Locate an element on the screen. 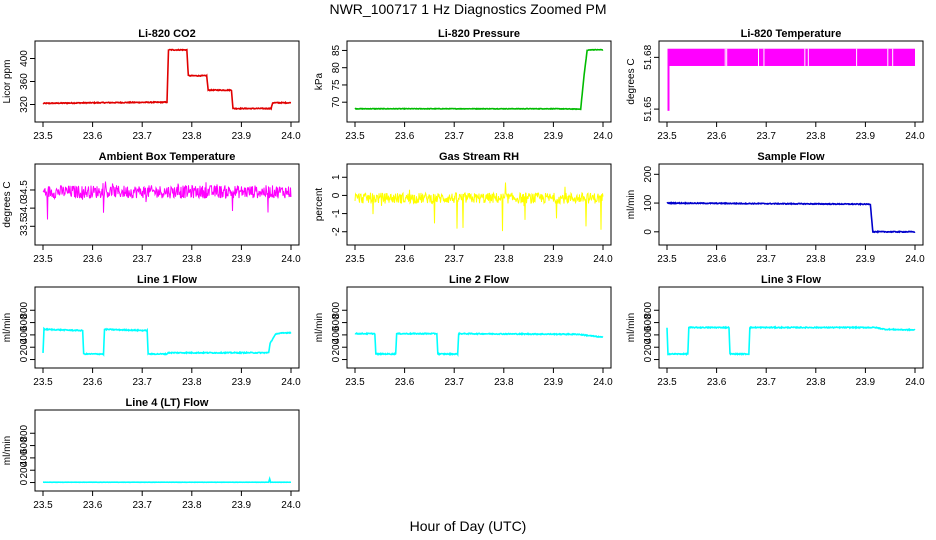 This screenshot has height=540, width=936. y-tick-label: 85 is located at coordinates (336, 50).